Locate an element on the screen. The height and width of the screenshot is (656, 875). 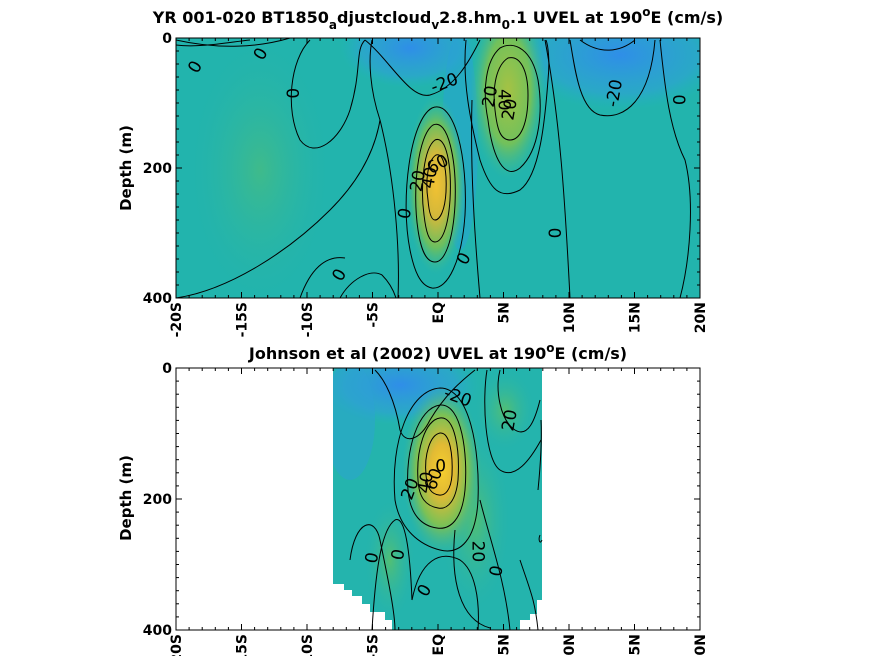
y-axis-label-top: Depth (m) is located at coordinates (126, 168).